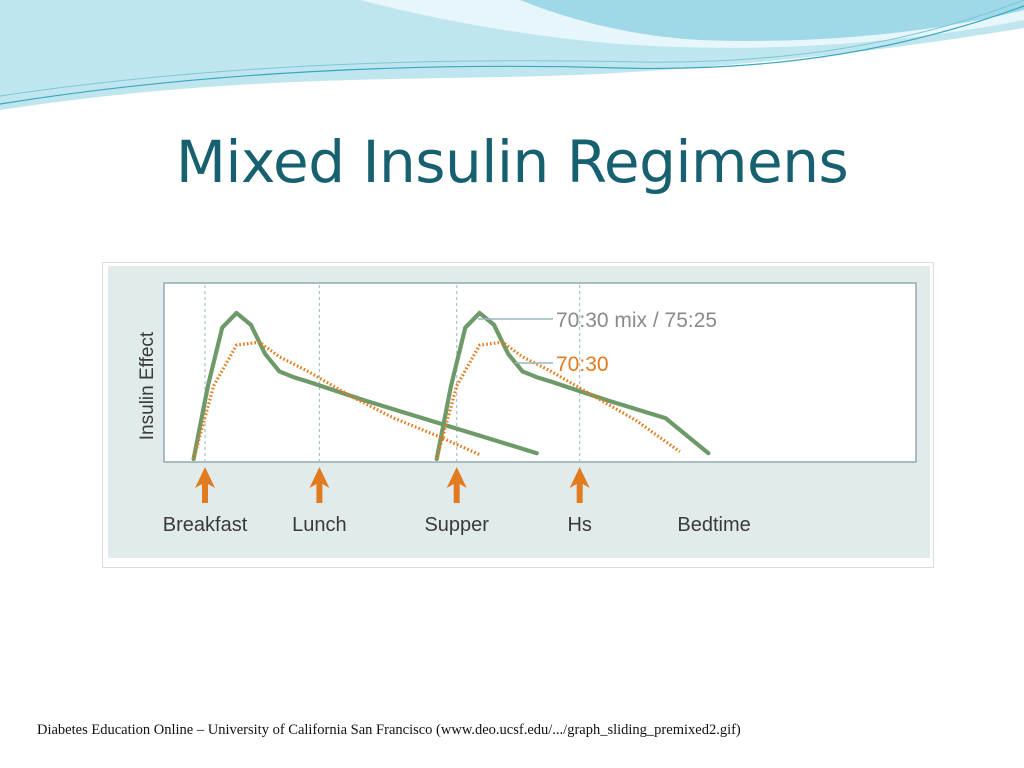  I want to click on guide-lines, so click(392, 373).